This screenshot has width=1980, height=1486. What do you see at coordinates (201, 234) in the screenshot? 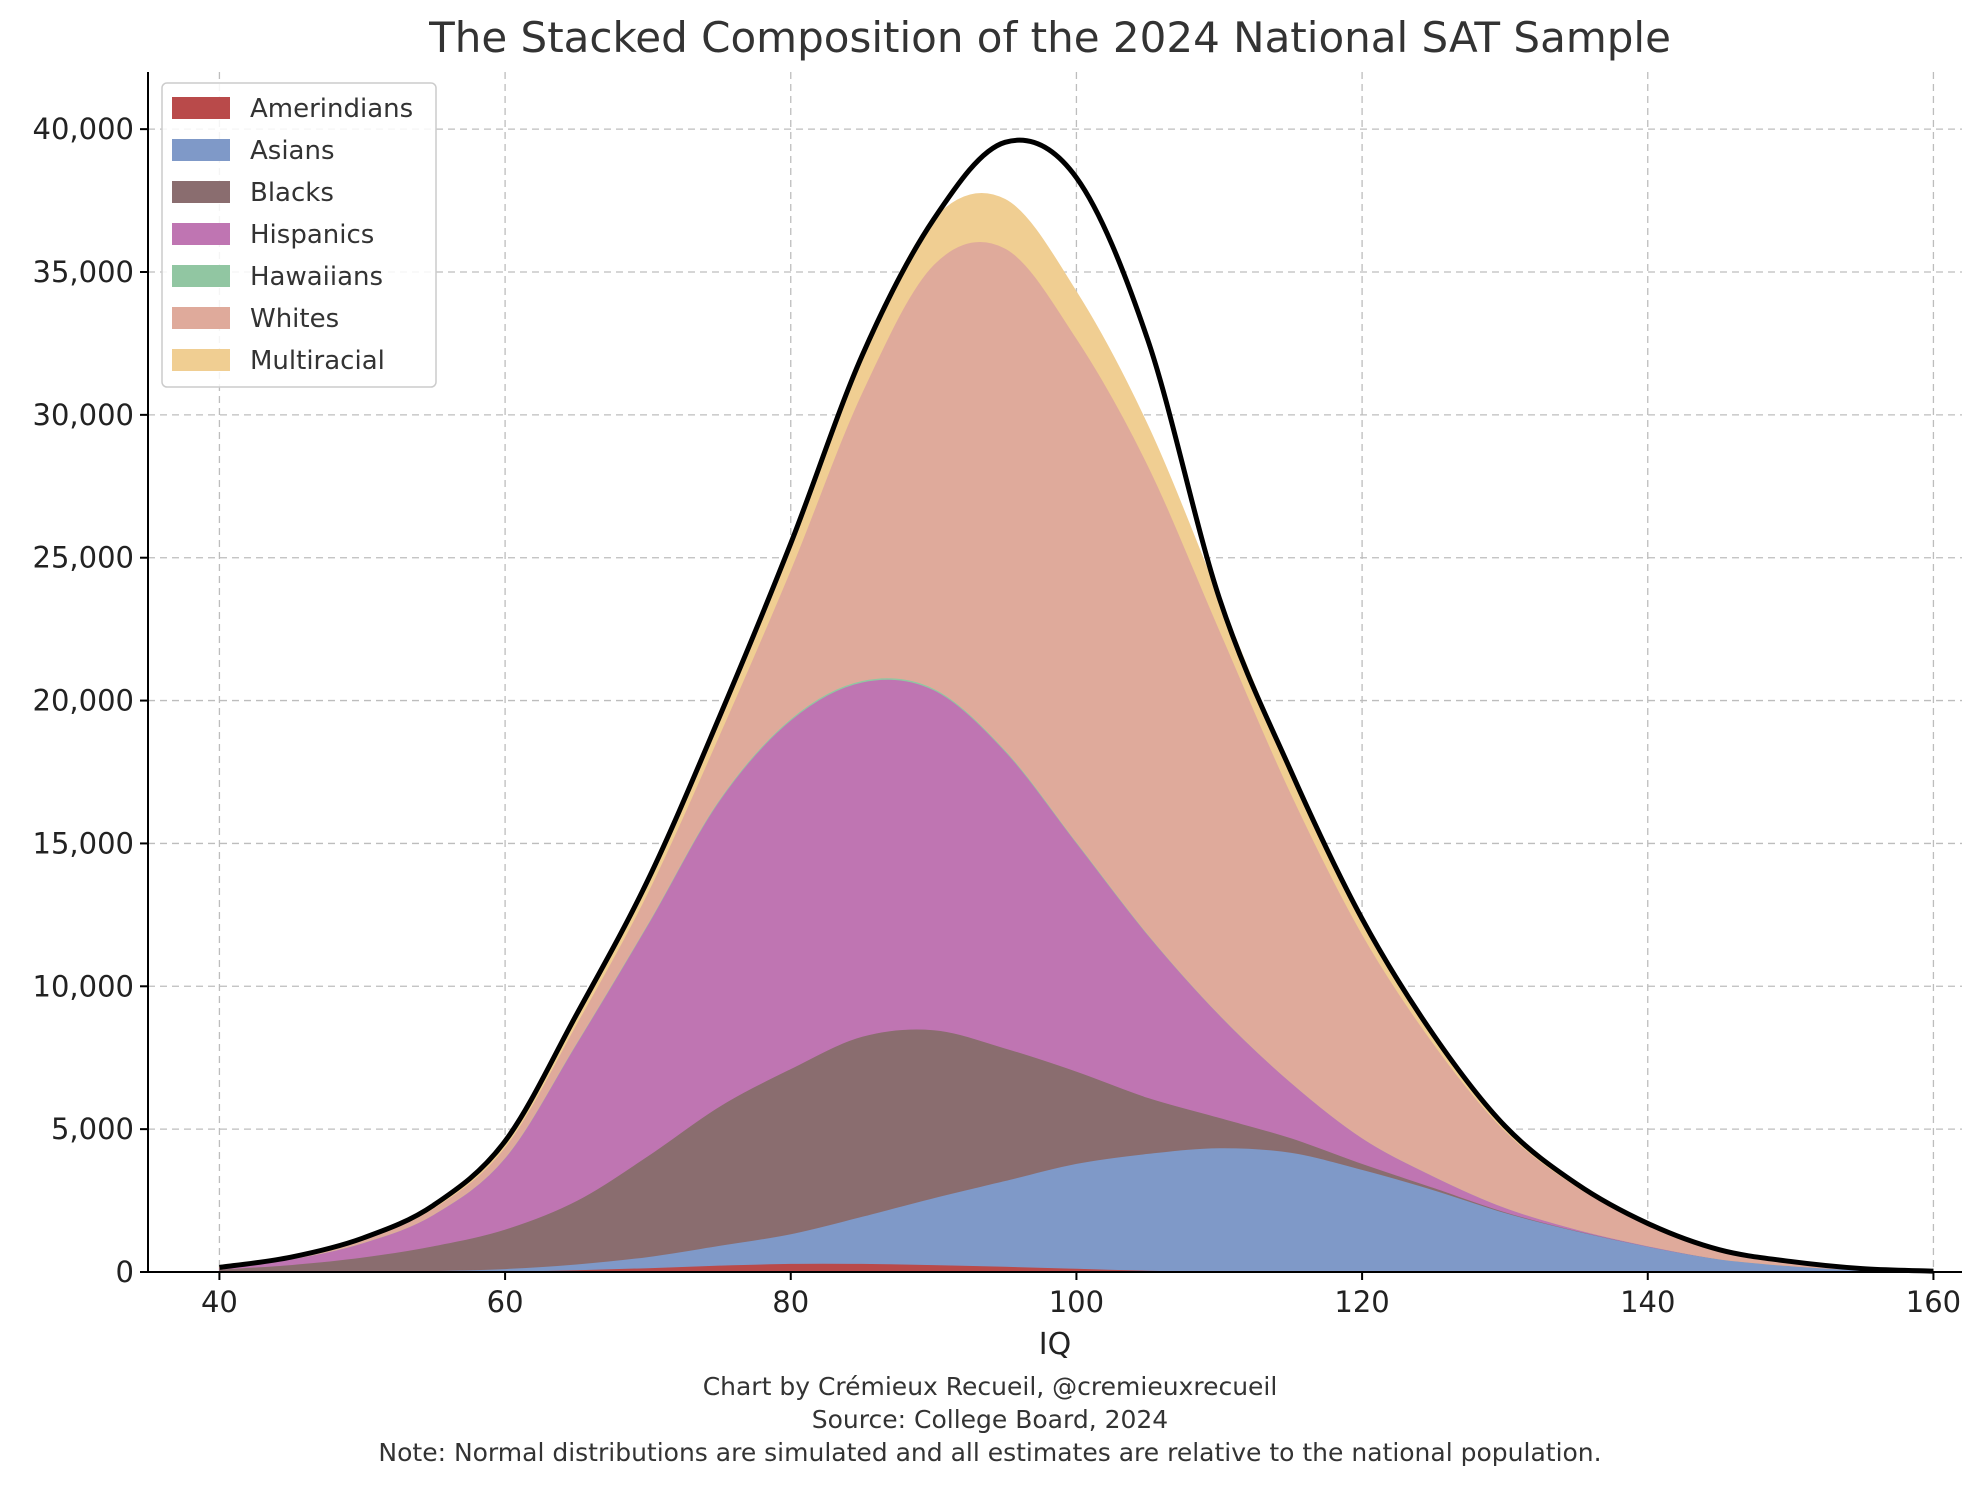
I see `legend-swatch-hispanics` at bounding box center [201, 234].